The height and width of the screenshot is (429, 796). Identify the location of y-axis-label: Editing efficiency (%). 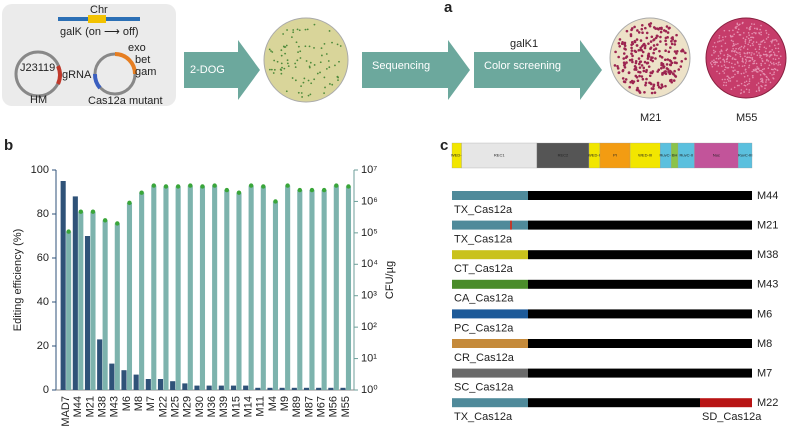
(18, 280).